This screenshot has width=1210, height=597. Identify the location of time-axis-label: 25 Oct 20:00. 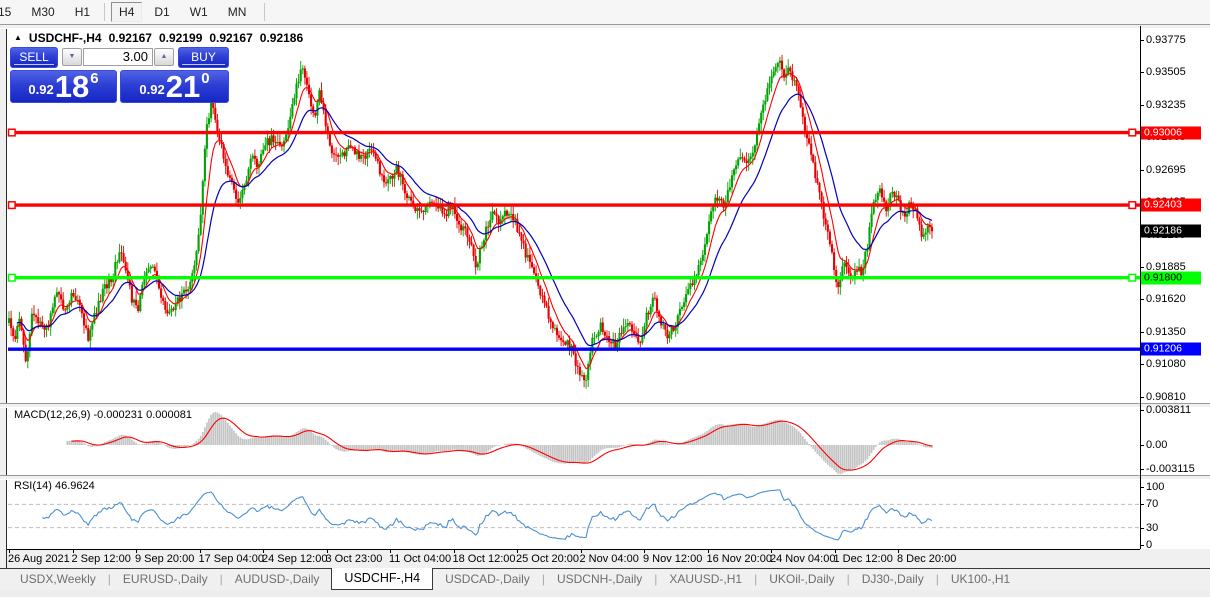
(547, 559).